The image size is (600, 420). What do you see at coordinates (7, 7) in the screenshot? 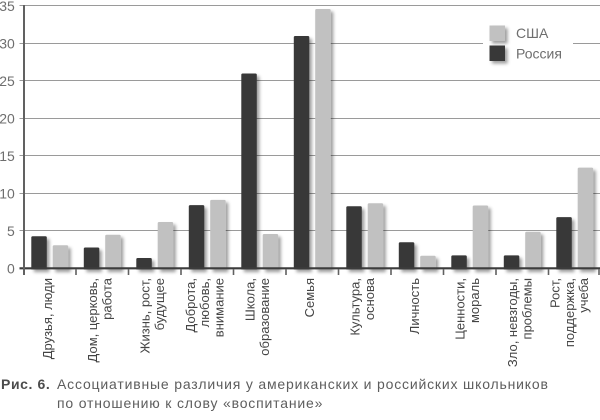
I see `svg-text: 35` at bounding box center [7, 7].